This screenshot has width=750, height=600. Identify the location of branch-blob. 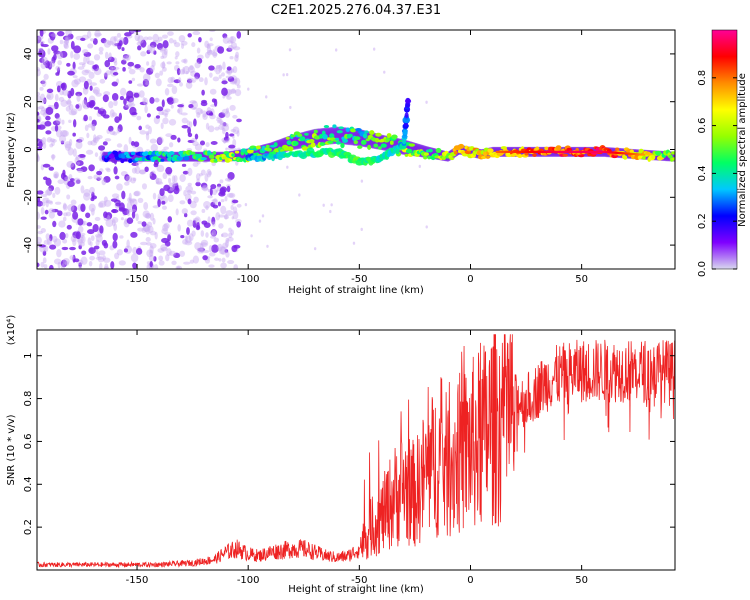
(406, 115).